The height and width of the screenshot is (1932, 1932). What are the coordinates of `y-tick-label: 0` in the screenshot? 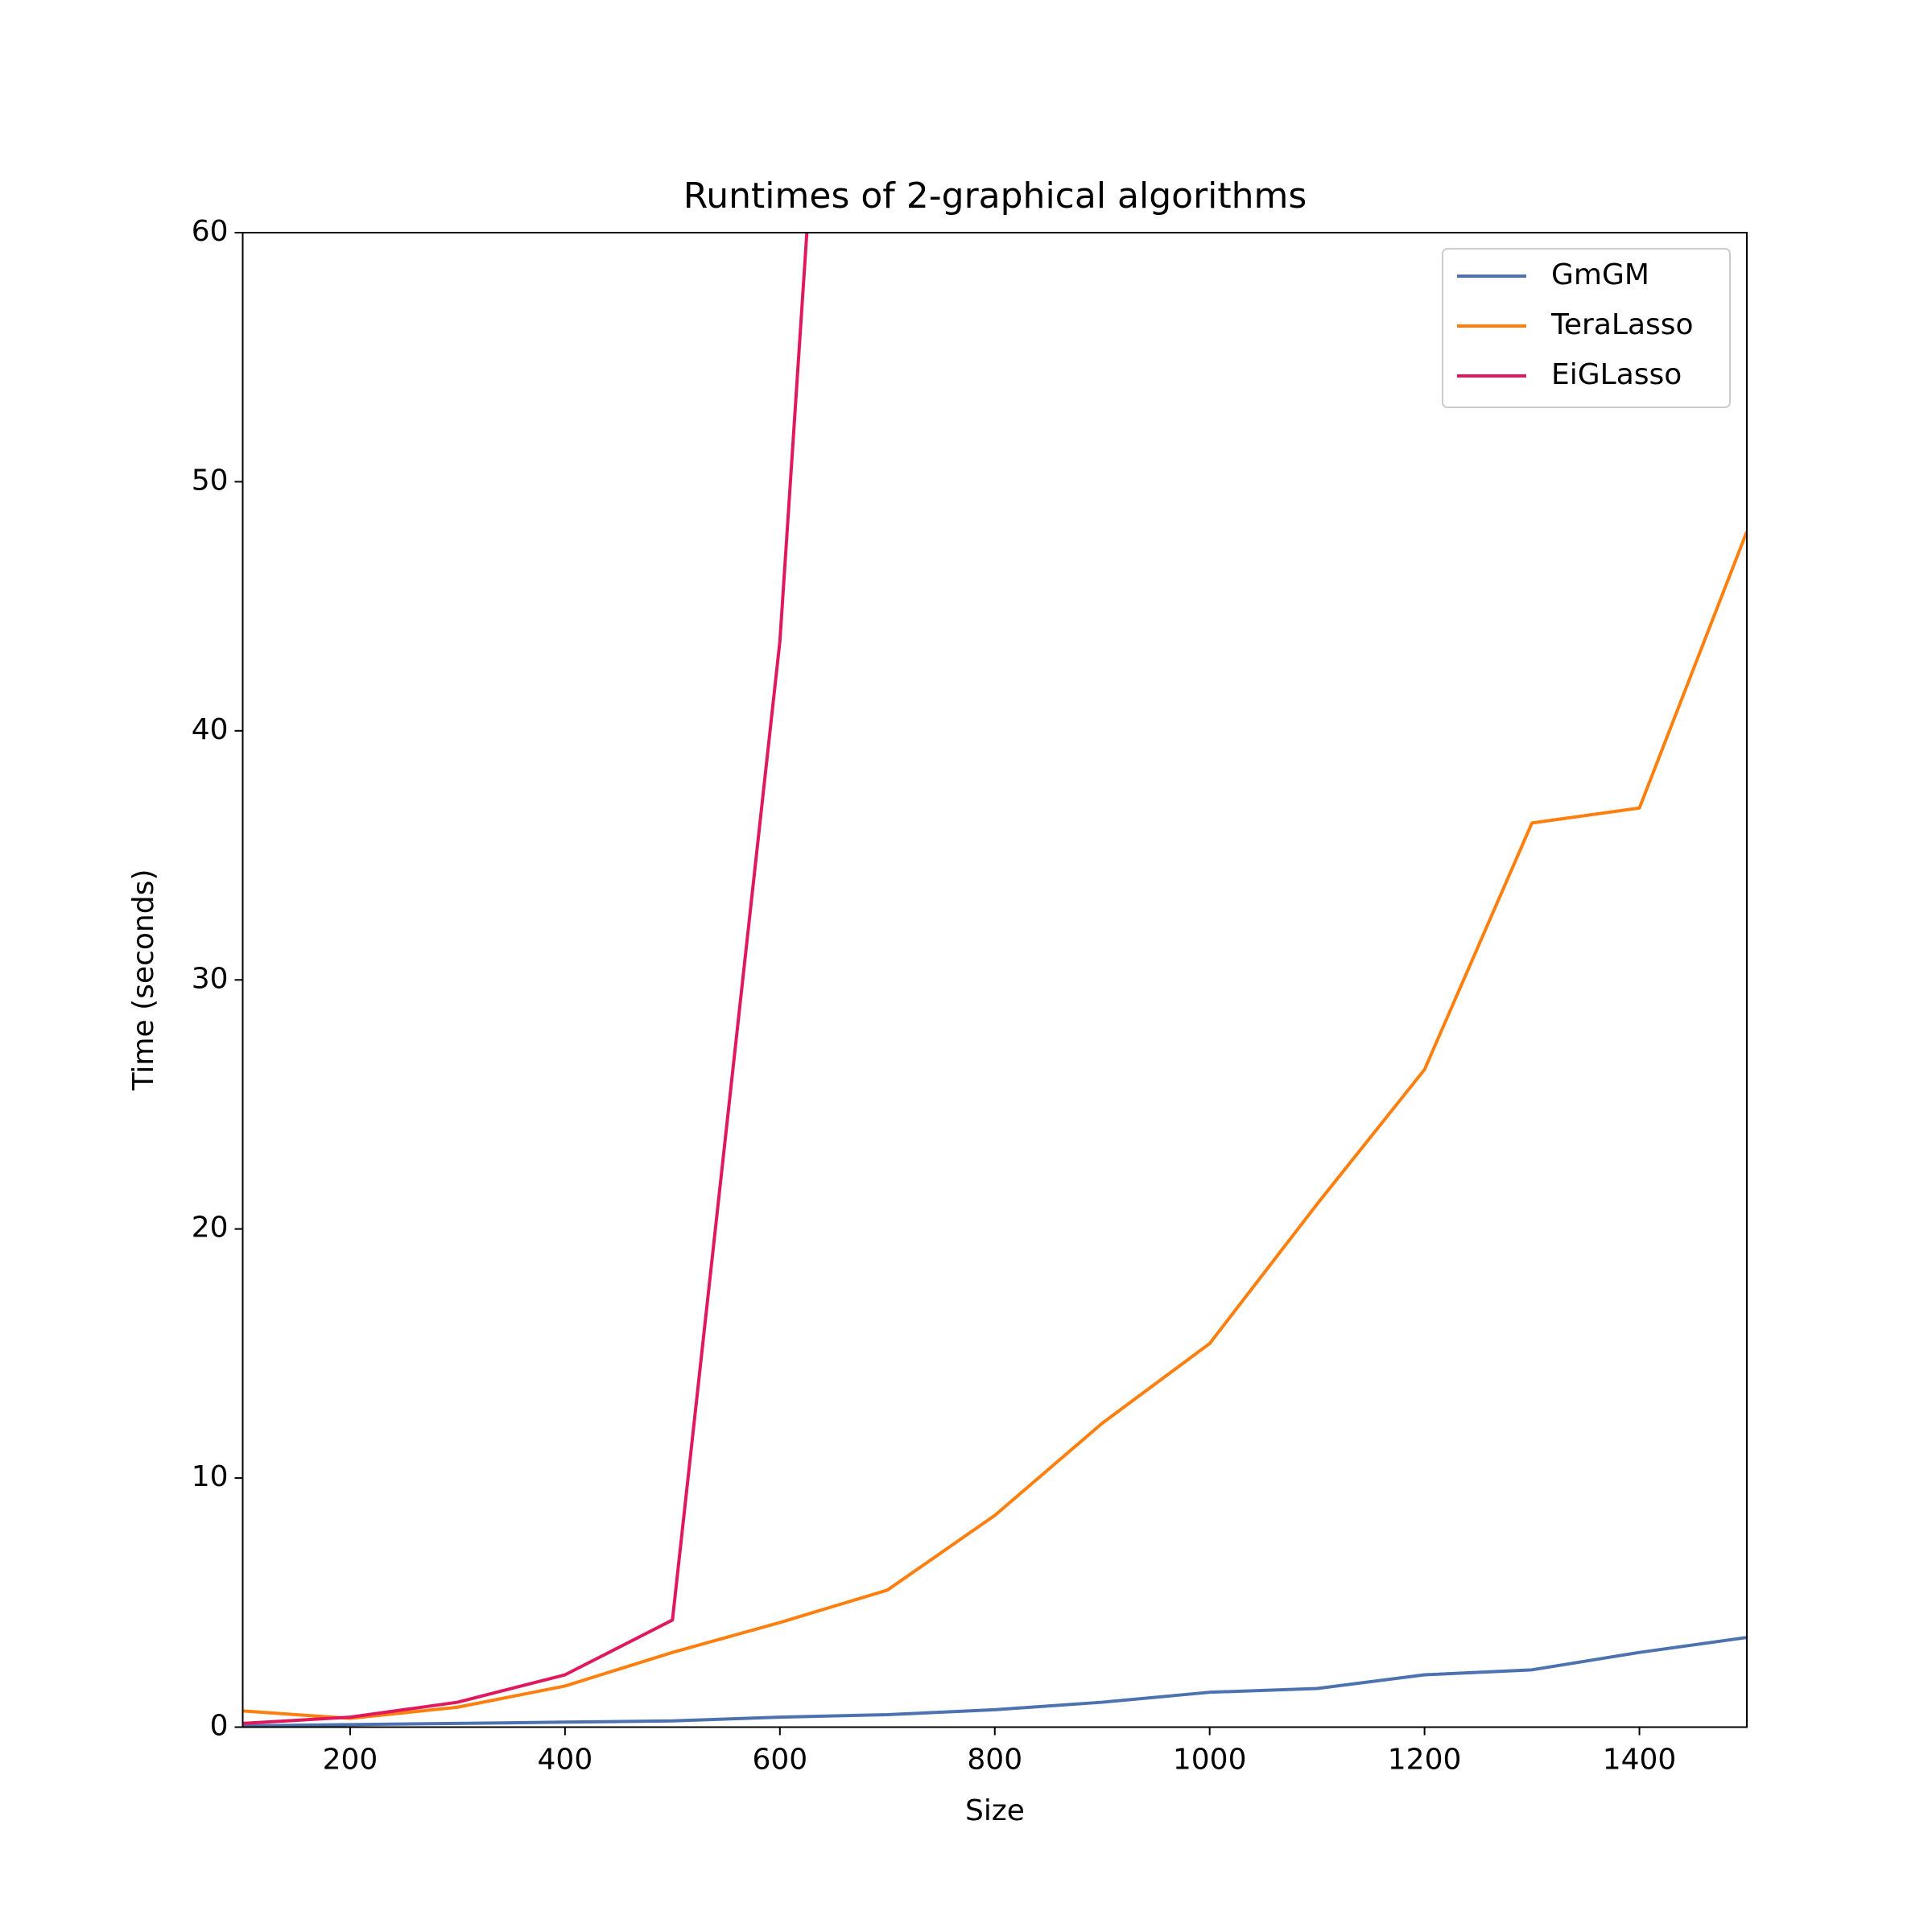 It's located at (219, 1726).